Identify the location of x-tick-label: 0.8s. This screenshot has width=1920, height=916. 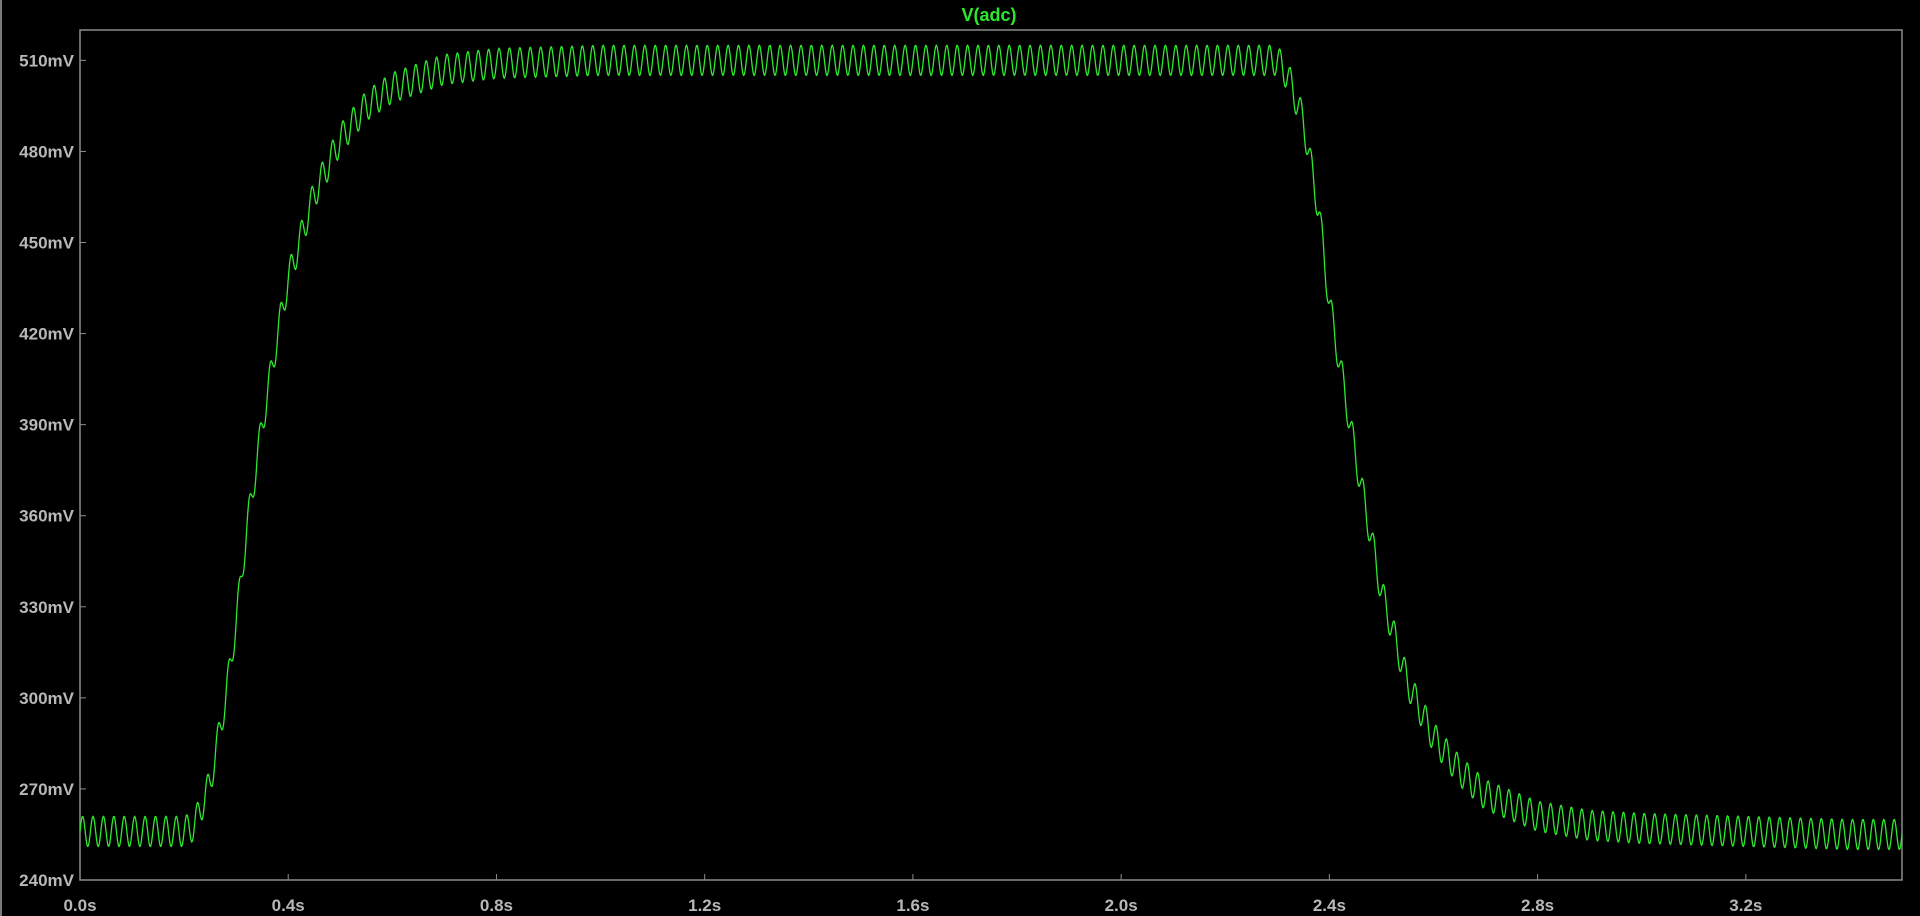
(496, 905).